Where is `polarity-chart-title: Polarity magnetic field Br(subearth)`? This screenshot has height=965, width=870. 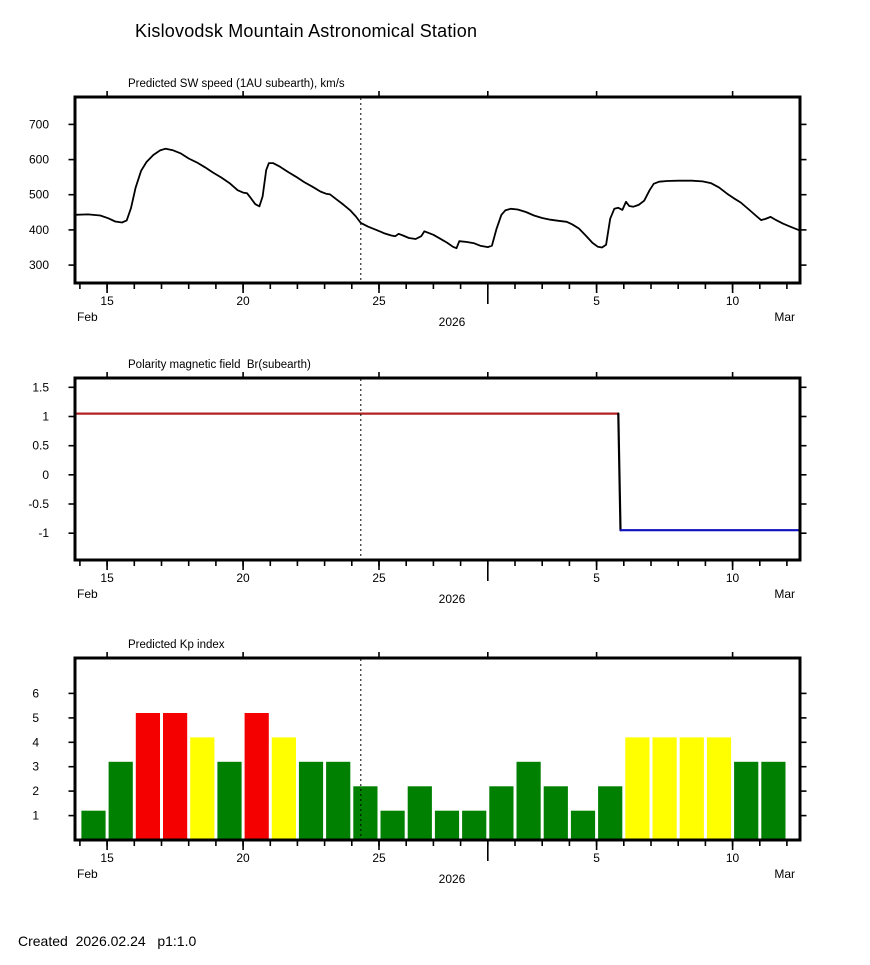
polarity-chart-title: Polarity magnetic field Br(subearth) is located at coordinates (219, 365).